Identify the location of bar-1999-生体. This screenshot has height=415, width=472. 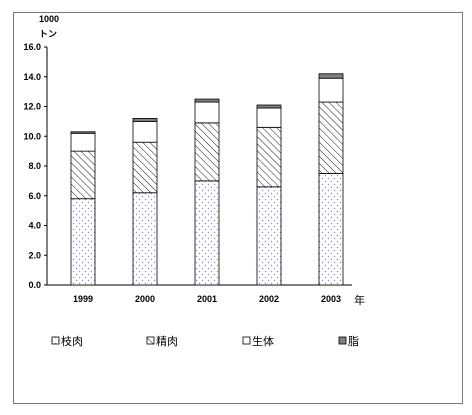
(83, 142).